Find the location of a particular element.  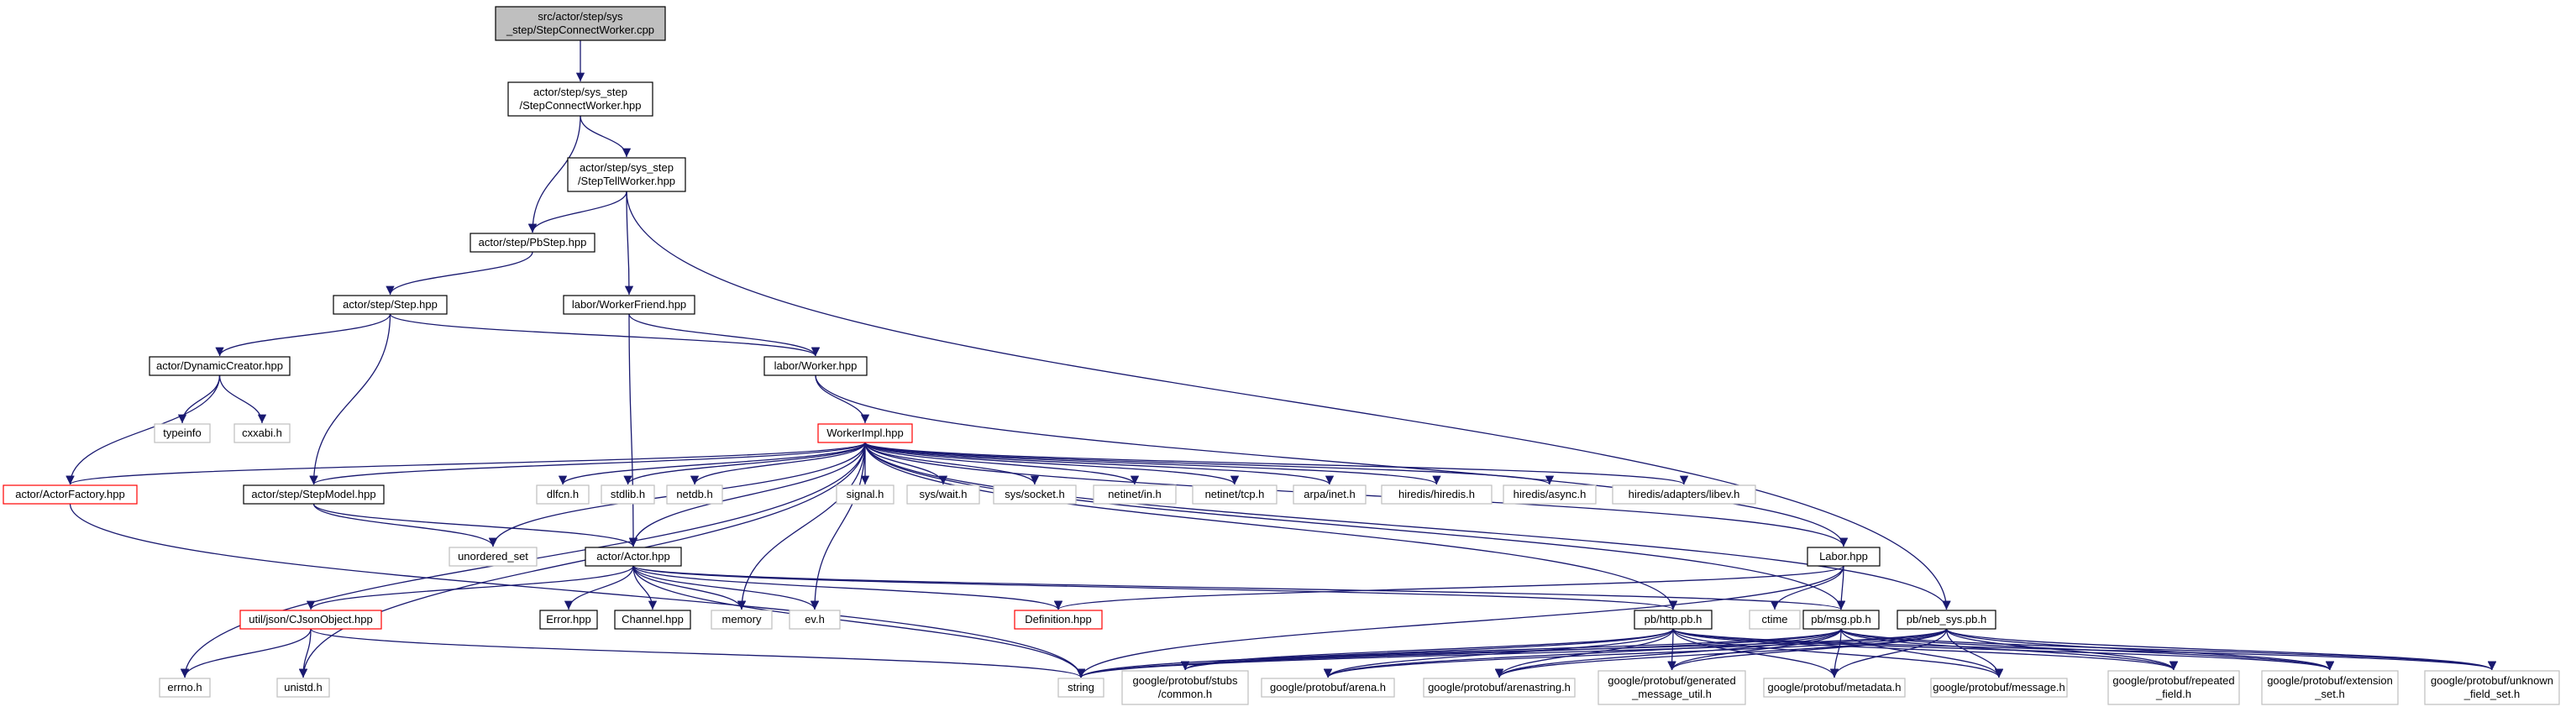

node-label-gp_message-0: google/protobuf/message.h is located at coordinates (1999, 687).